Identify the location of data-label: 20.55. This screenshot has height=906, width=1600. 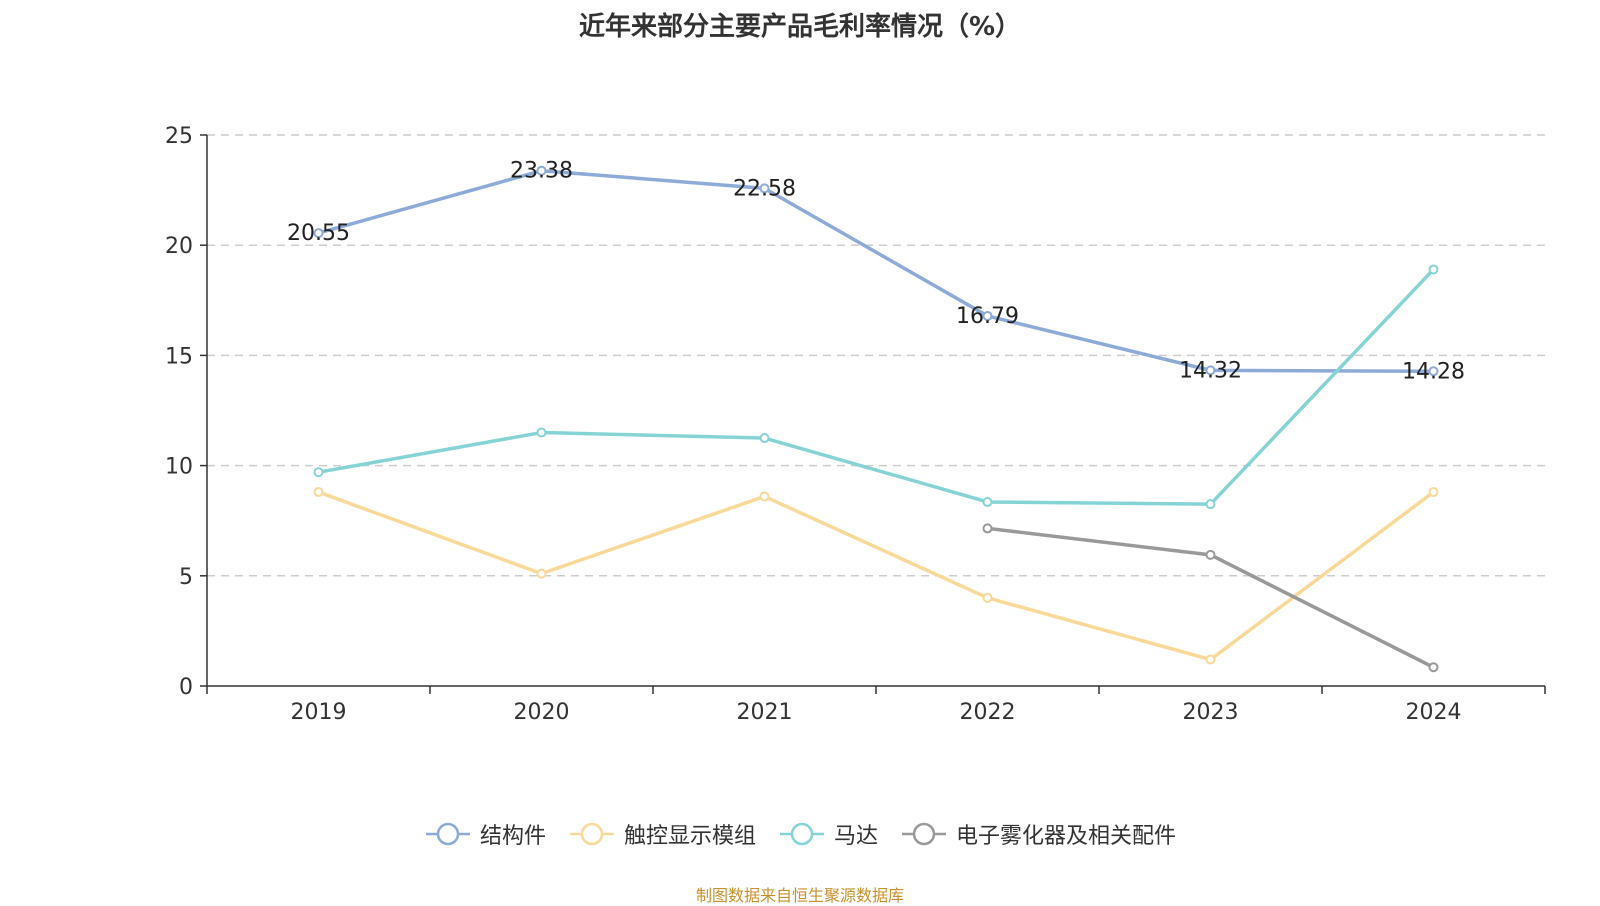
(318, 233).